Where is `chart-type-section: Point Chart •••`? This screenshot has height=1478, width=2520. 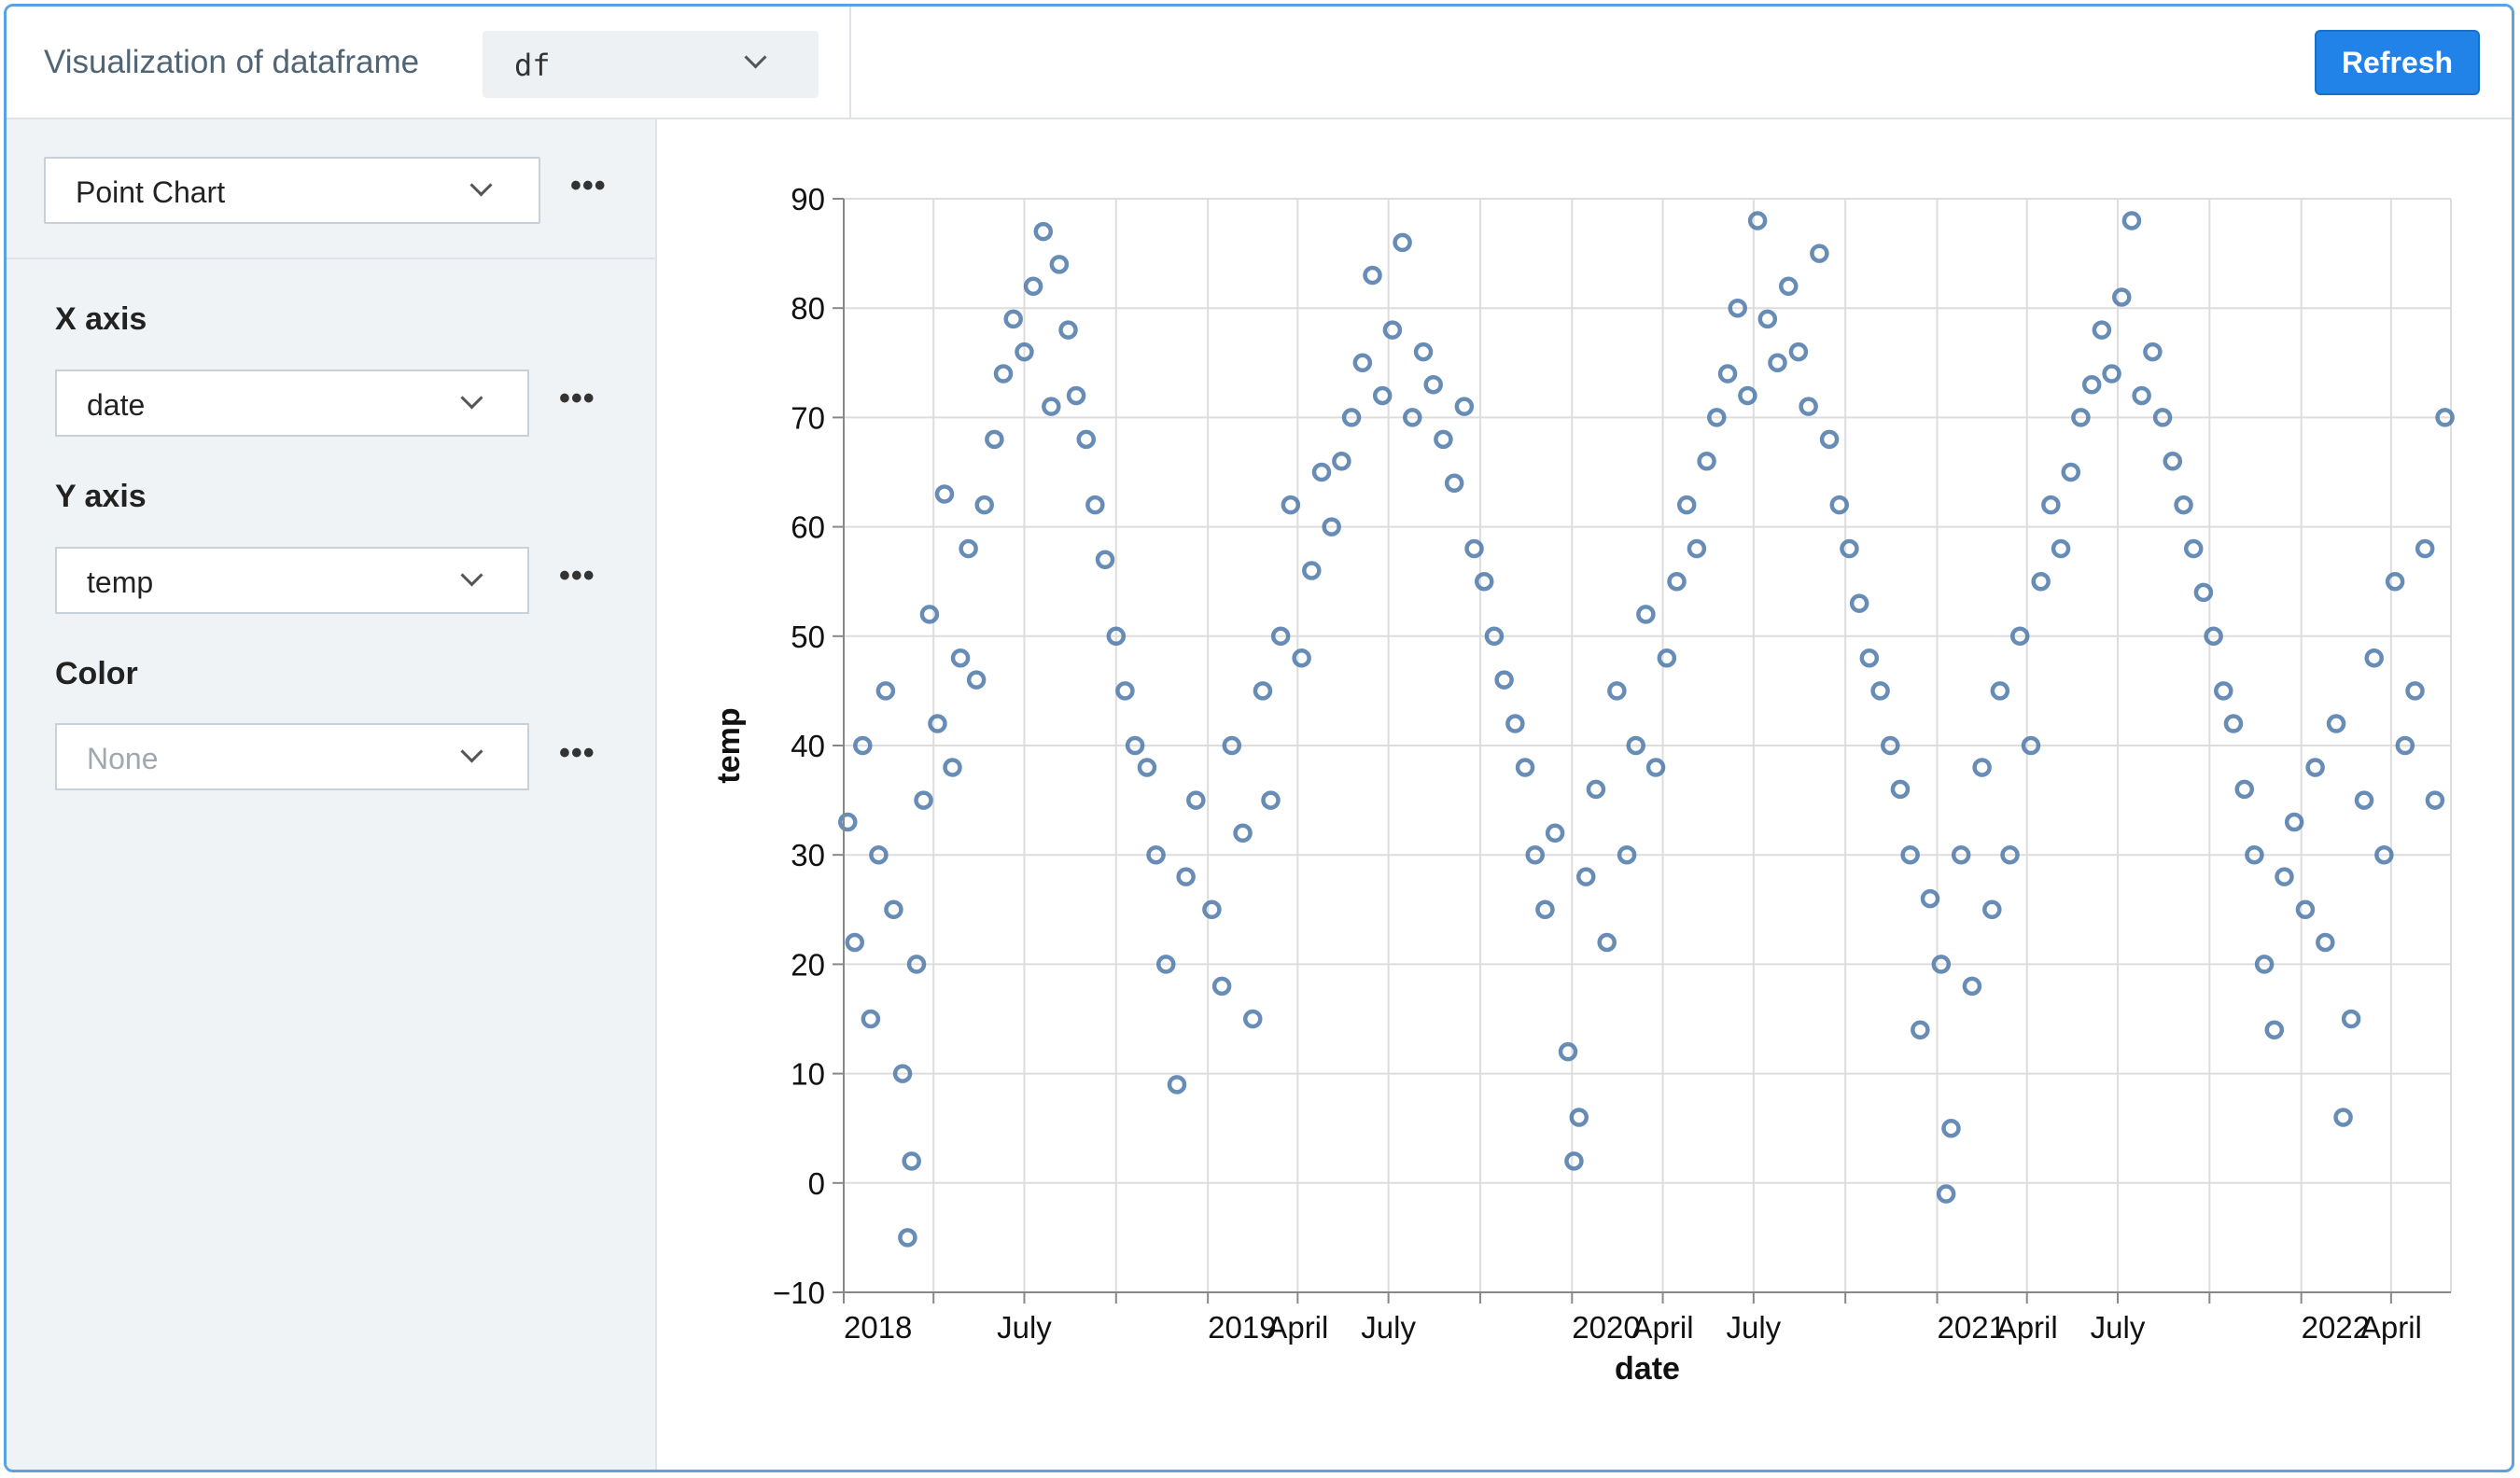 chart-type-section: Point Chart ••• is located at coordinates (331, 189).